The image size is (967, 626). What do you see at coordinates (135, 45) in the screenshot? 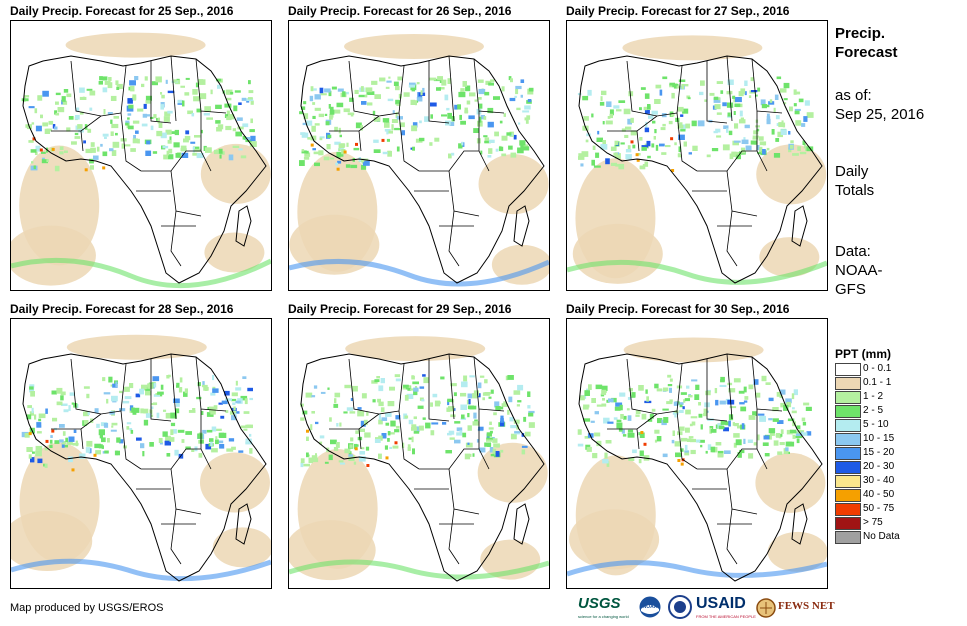
I see `dry-area` at bounding box center [135, 45].